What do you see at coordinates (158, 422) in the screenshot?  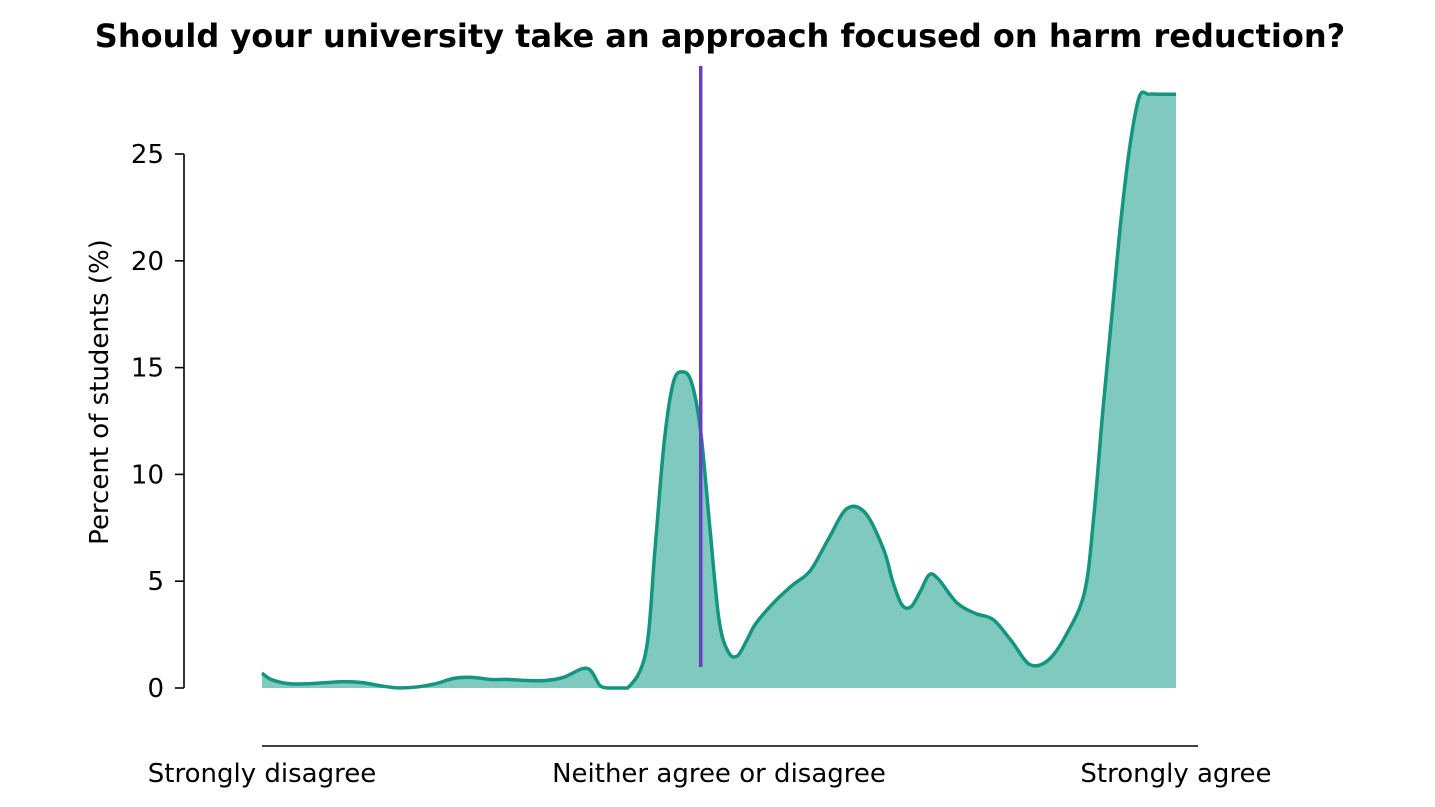 I see `y-axis: 0 5 10 15 20 25` at bounding box center [158, 422].